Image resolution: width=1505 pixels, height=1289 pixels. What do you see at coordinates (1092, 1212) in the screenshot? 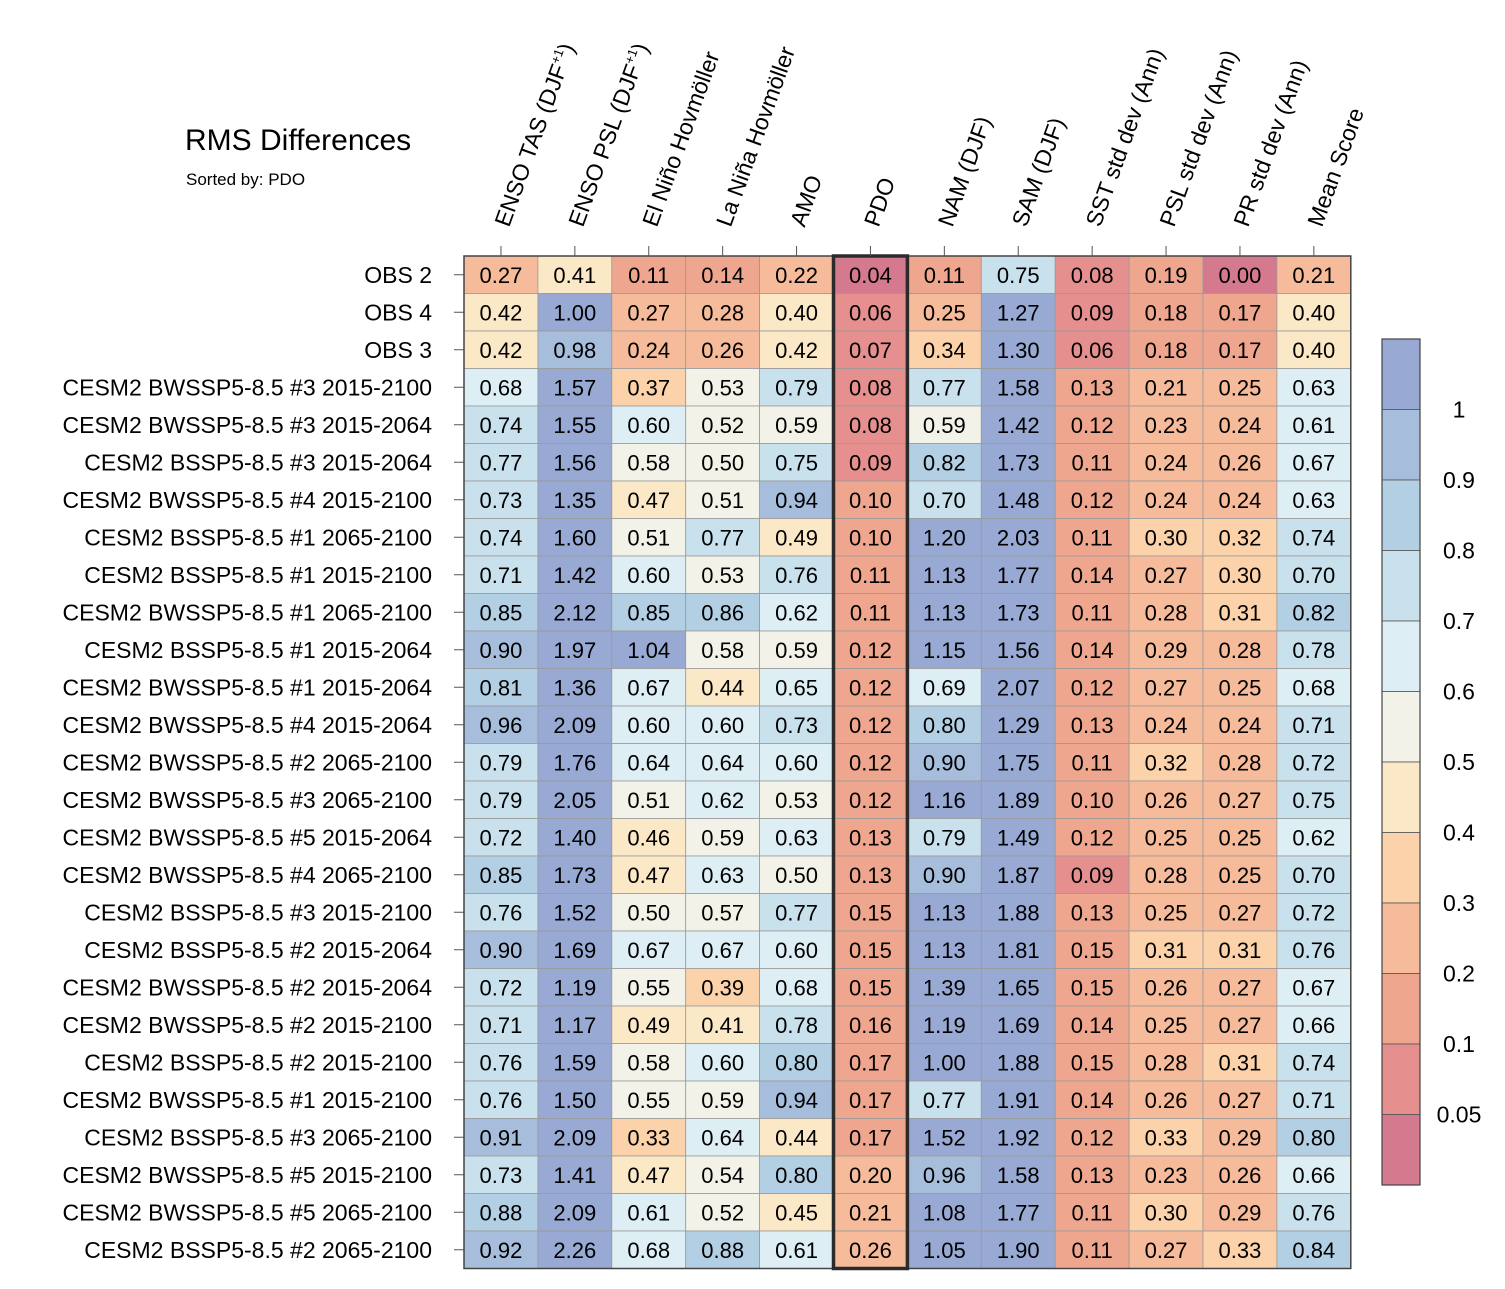
I see `cell-value-label: 0.11` at bounding box center [1092, 1212].